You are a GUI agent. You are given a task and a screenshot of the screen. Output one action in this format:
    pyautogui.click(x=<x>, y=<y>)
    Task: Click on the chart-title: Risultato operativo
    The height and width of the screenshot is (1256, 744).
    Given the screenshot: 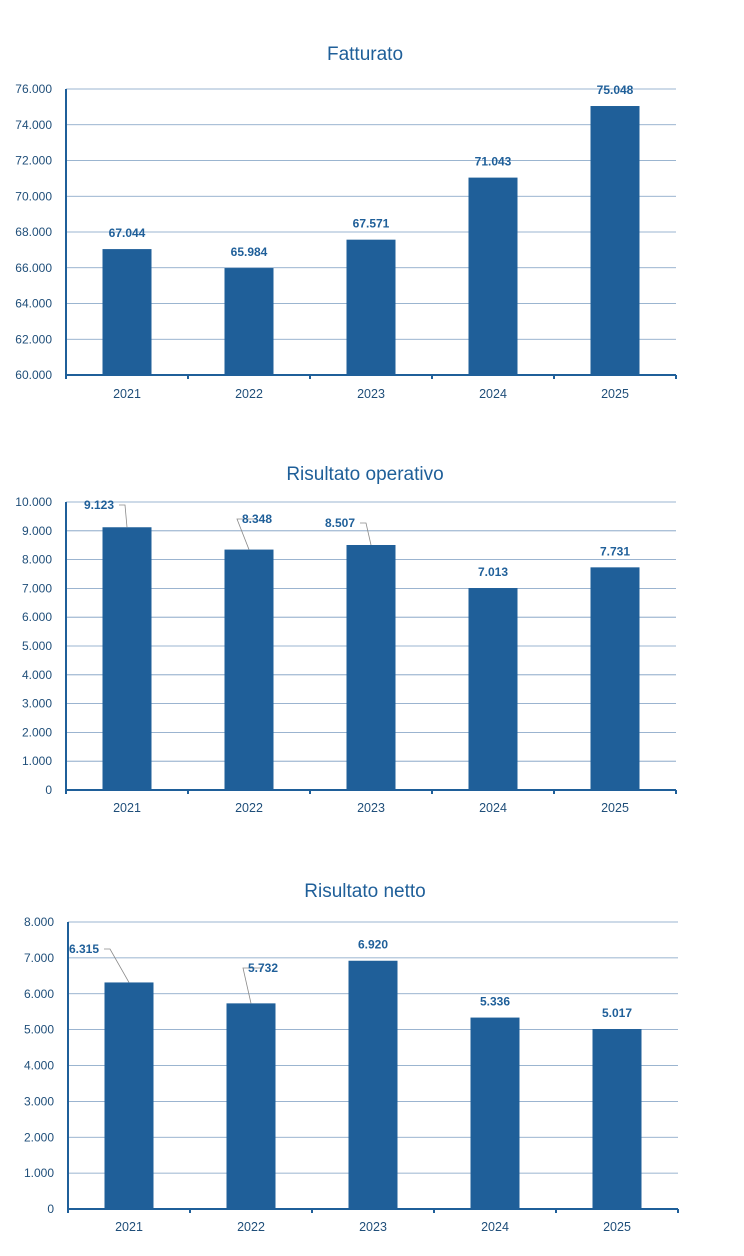 What is the action you would take?
    pyautogui.click(x=364, y=474)
    